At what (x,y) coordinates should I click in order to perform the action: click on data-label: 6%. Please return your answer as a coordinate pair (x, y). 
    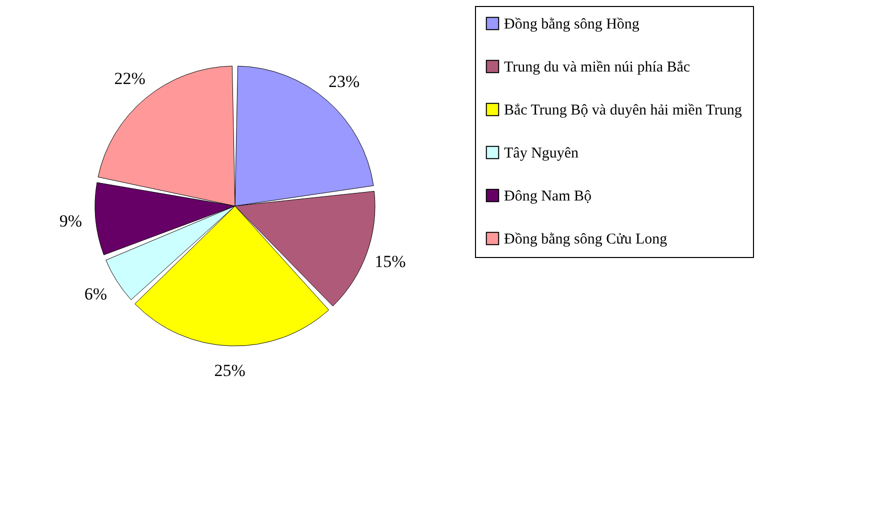
    Looking at the image, I should click on (96, 294).